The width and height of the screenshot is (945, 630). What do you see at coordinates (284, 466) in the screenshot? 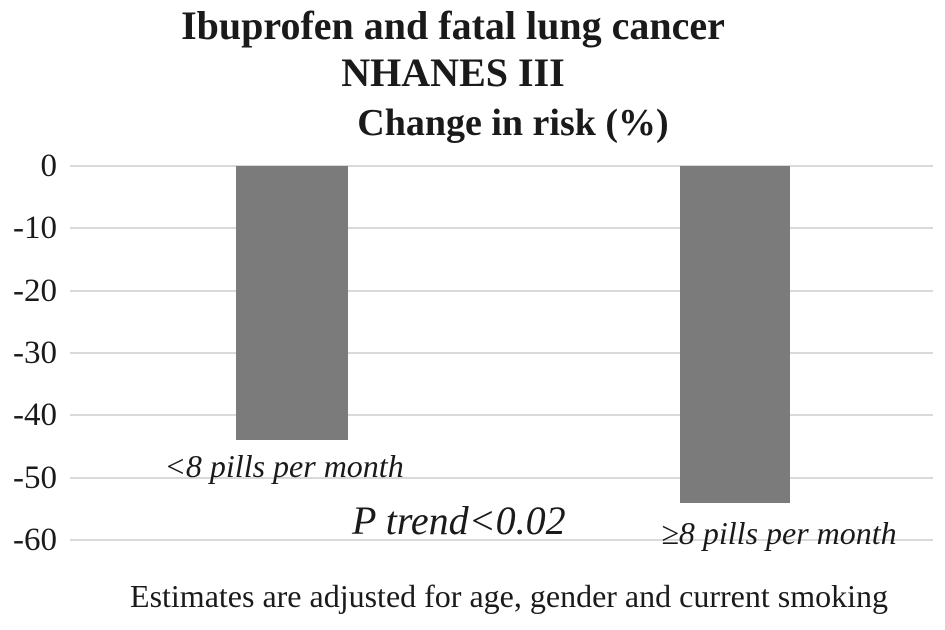
I see `category-label-0: <8 pills per month` at bounding box center [284, 466].